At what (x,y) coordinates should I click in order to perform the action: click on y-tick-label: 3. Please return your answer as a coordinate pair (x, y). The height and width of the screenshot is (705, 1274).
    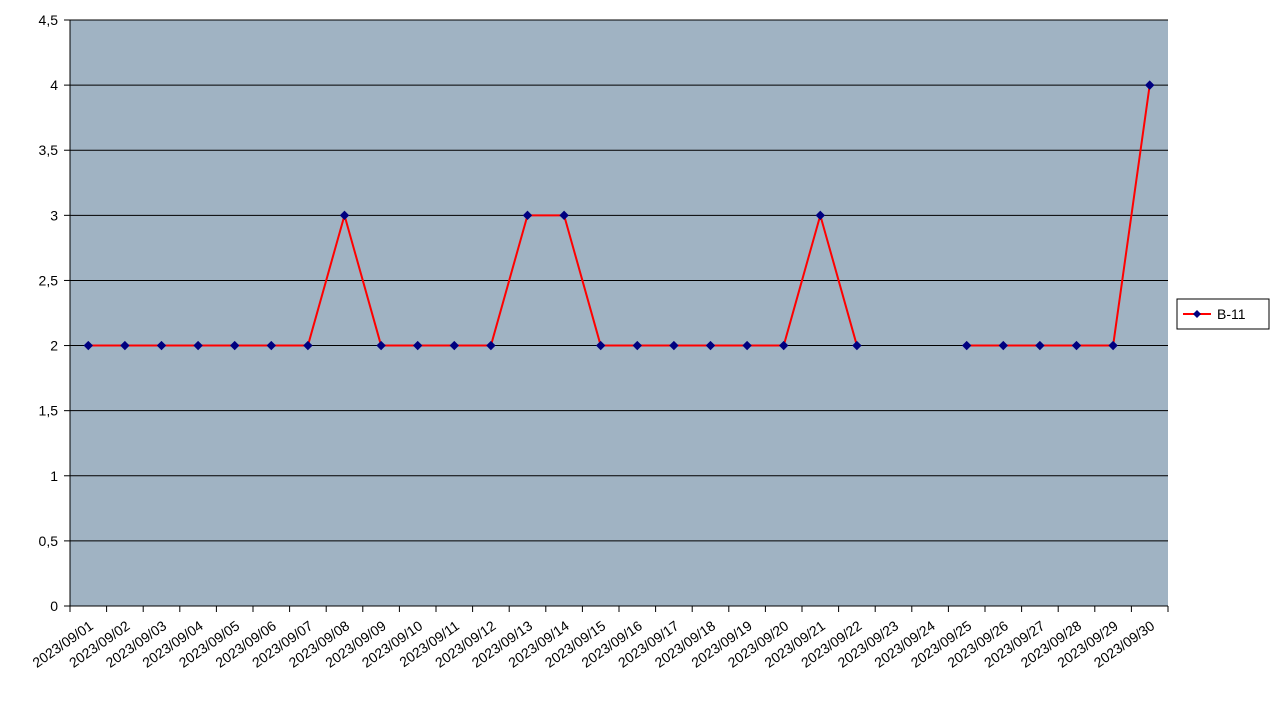
    Looking at the image, I should click on (54, 215).